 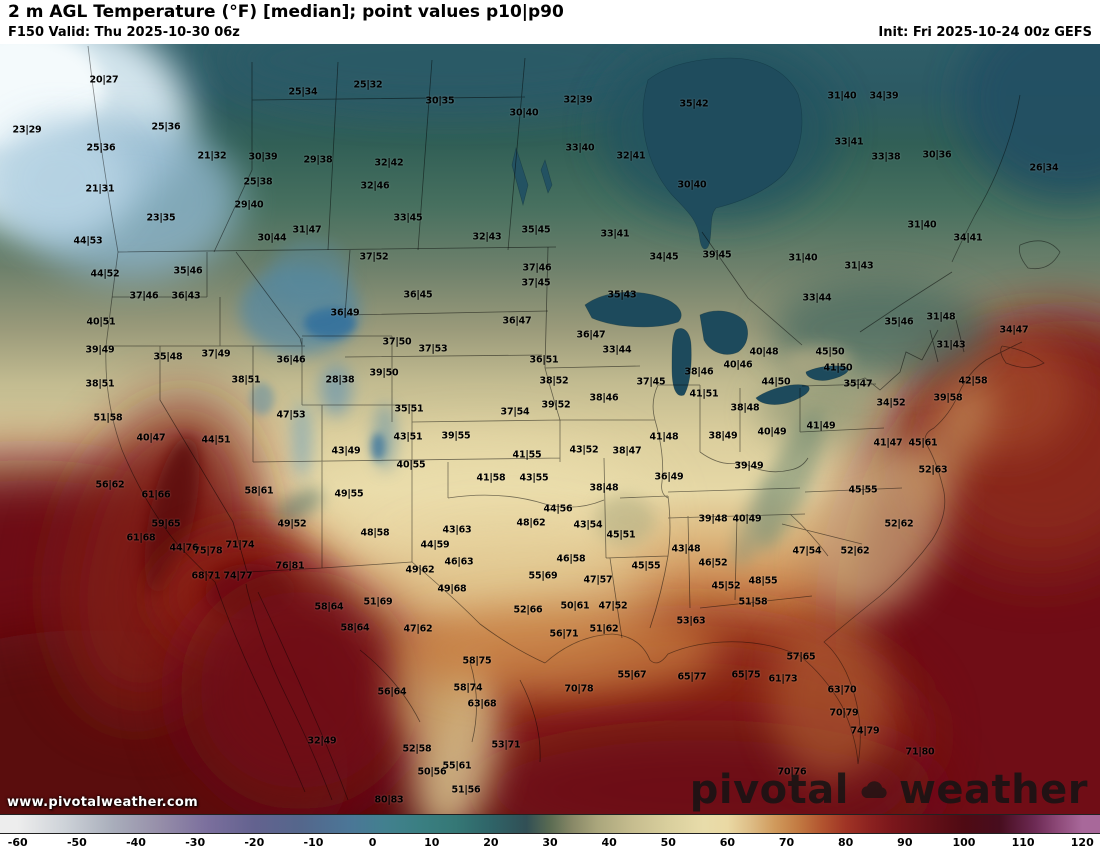 What do you see at coordinates (372, 842) in the screenshot?
I see `colorbar-tick-label: 0` at bounding box center [372, 842].